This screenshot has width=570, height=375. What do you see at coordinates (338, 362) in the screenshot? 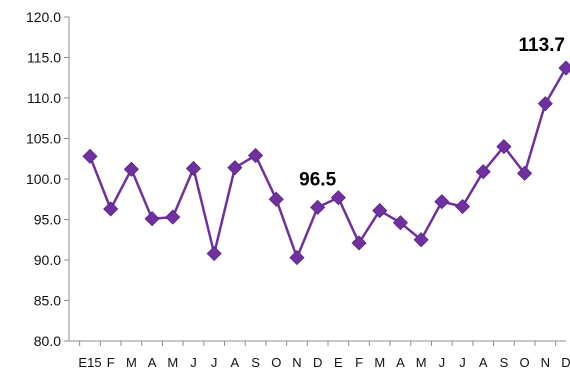
I see `x-tick-label: E` at bounding box center [338, 362].